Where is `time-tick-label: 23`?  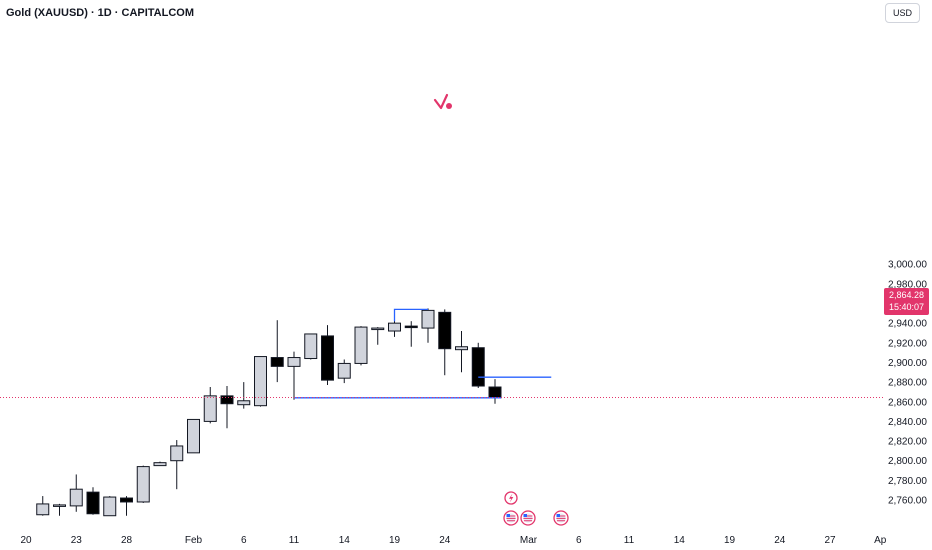
time-tick-label: 23 is located at coordinates (77, 540).